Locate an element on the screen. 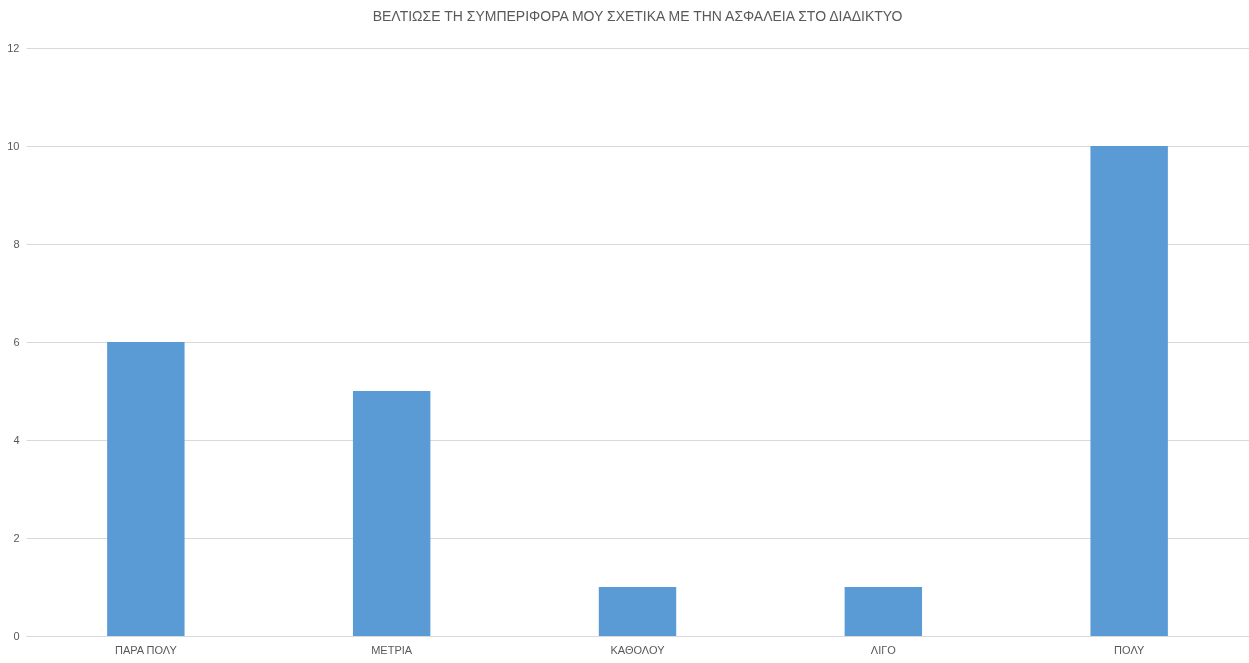  y-tick-label: 4 is located at coordinates (16, 439).